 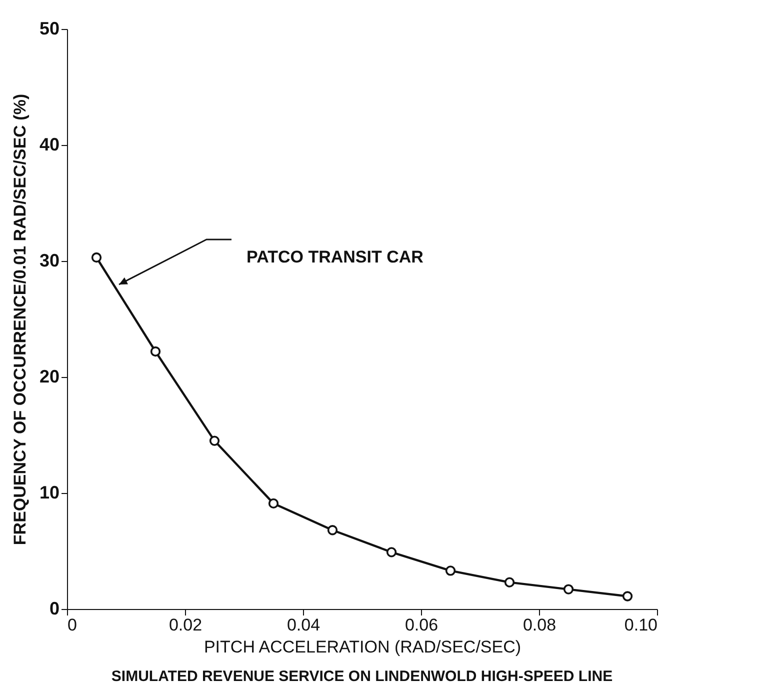 What do you see at coordinates (49, 144) in the screenshot?
I see `y-tick-label: 40` at bounding box center [49, 144].